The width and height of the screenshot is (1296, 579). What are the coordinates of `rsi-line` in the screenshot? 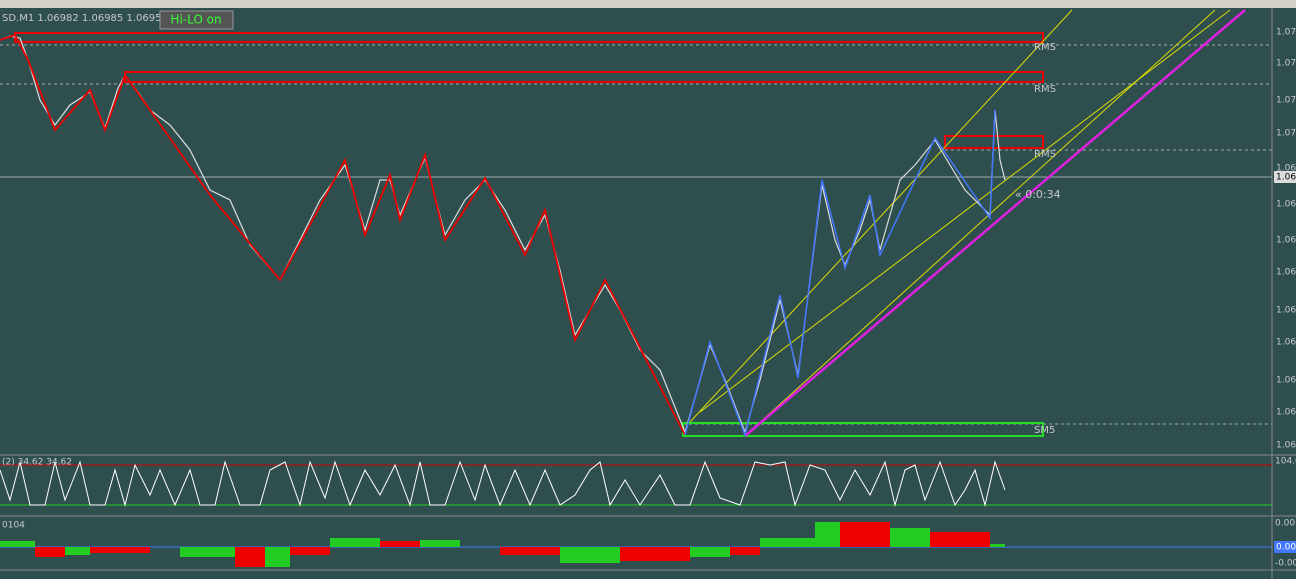 It's located at (503, 483).